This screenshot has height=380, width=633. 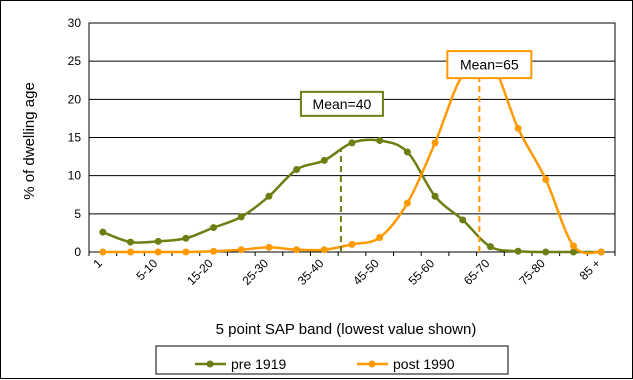 I want to click on y-tick-label: 15, so click(x=75, y=138).